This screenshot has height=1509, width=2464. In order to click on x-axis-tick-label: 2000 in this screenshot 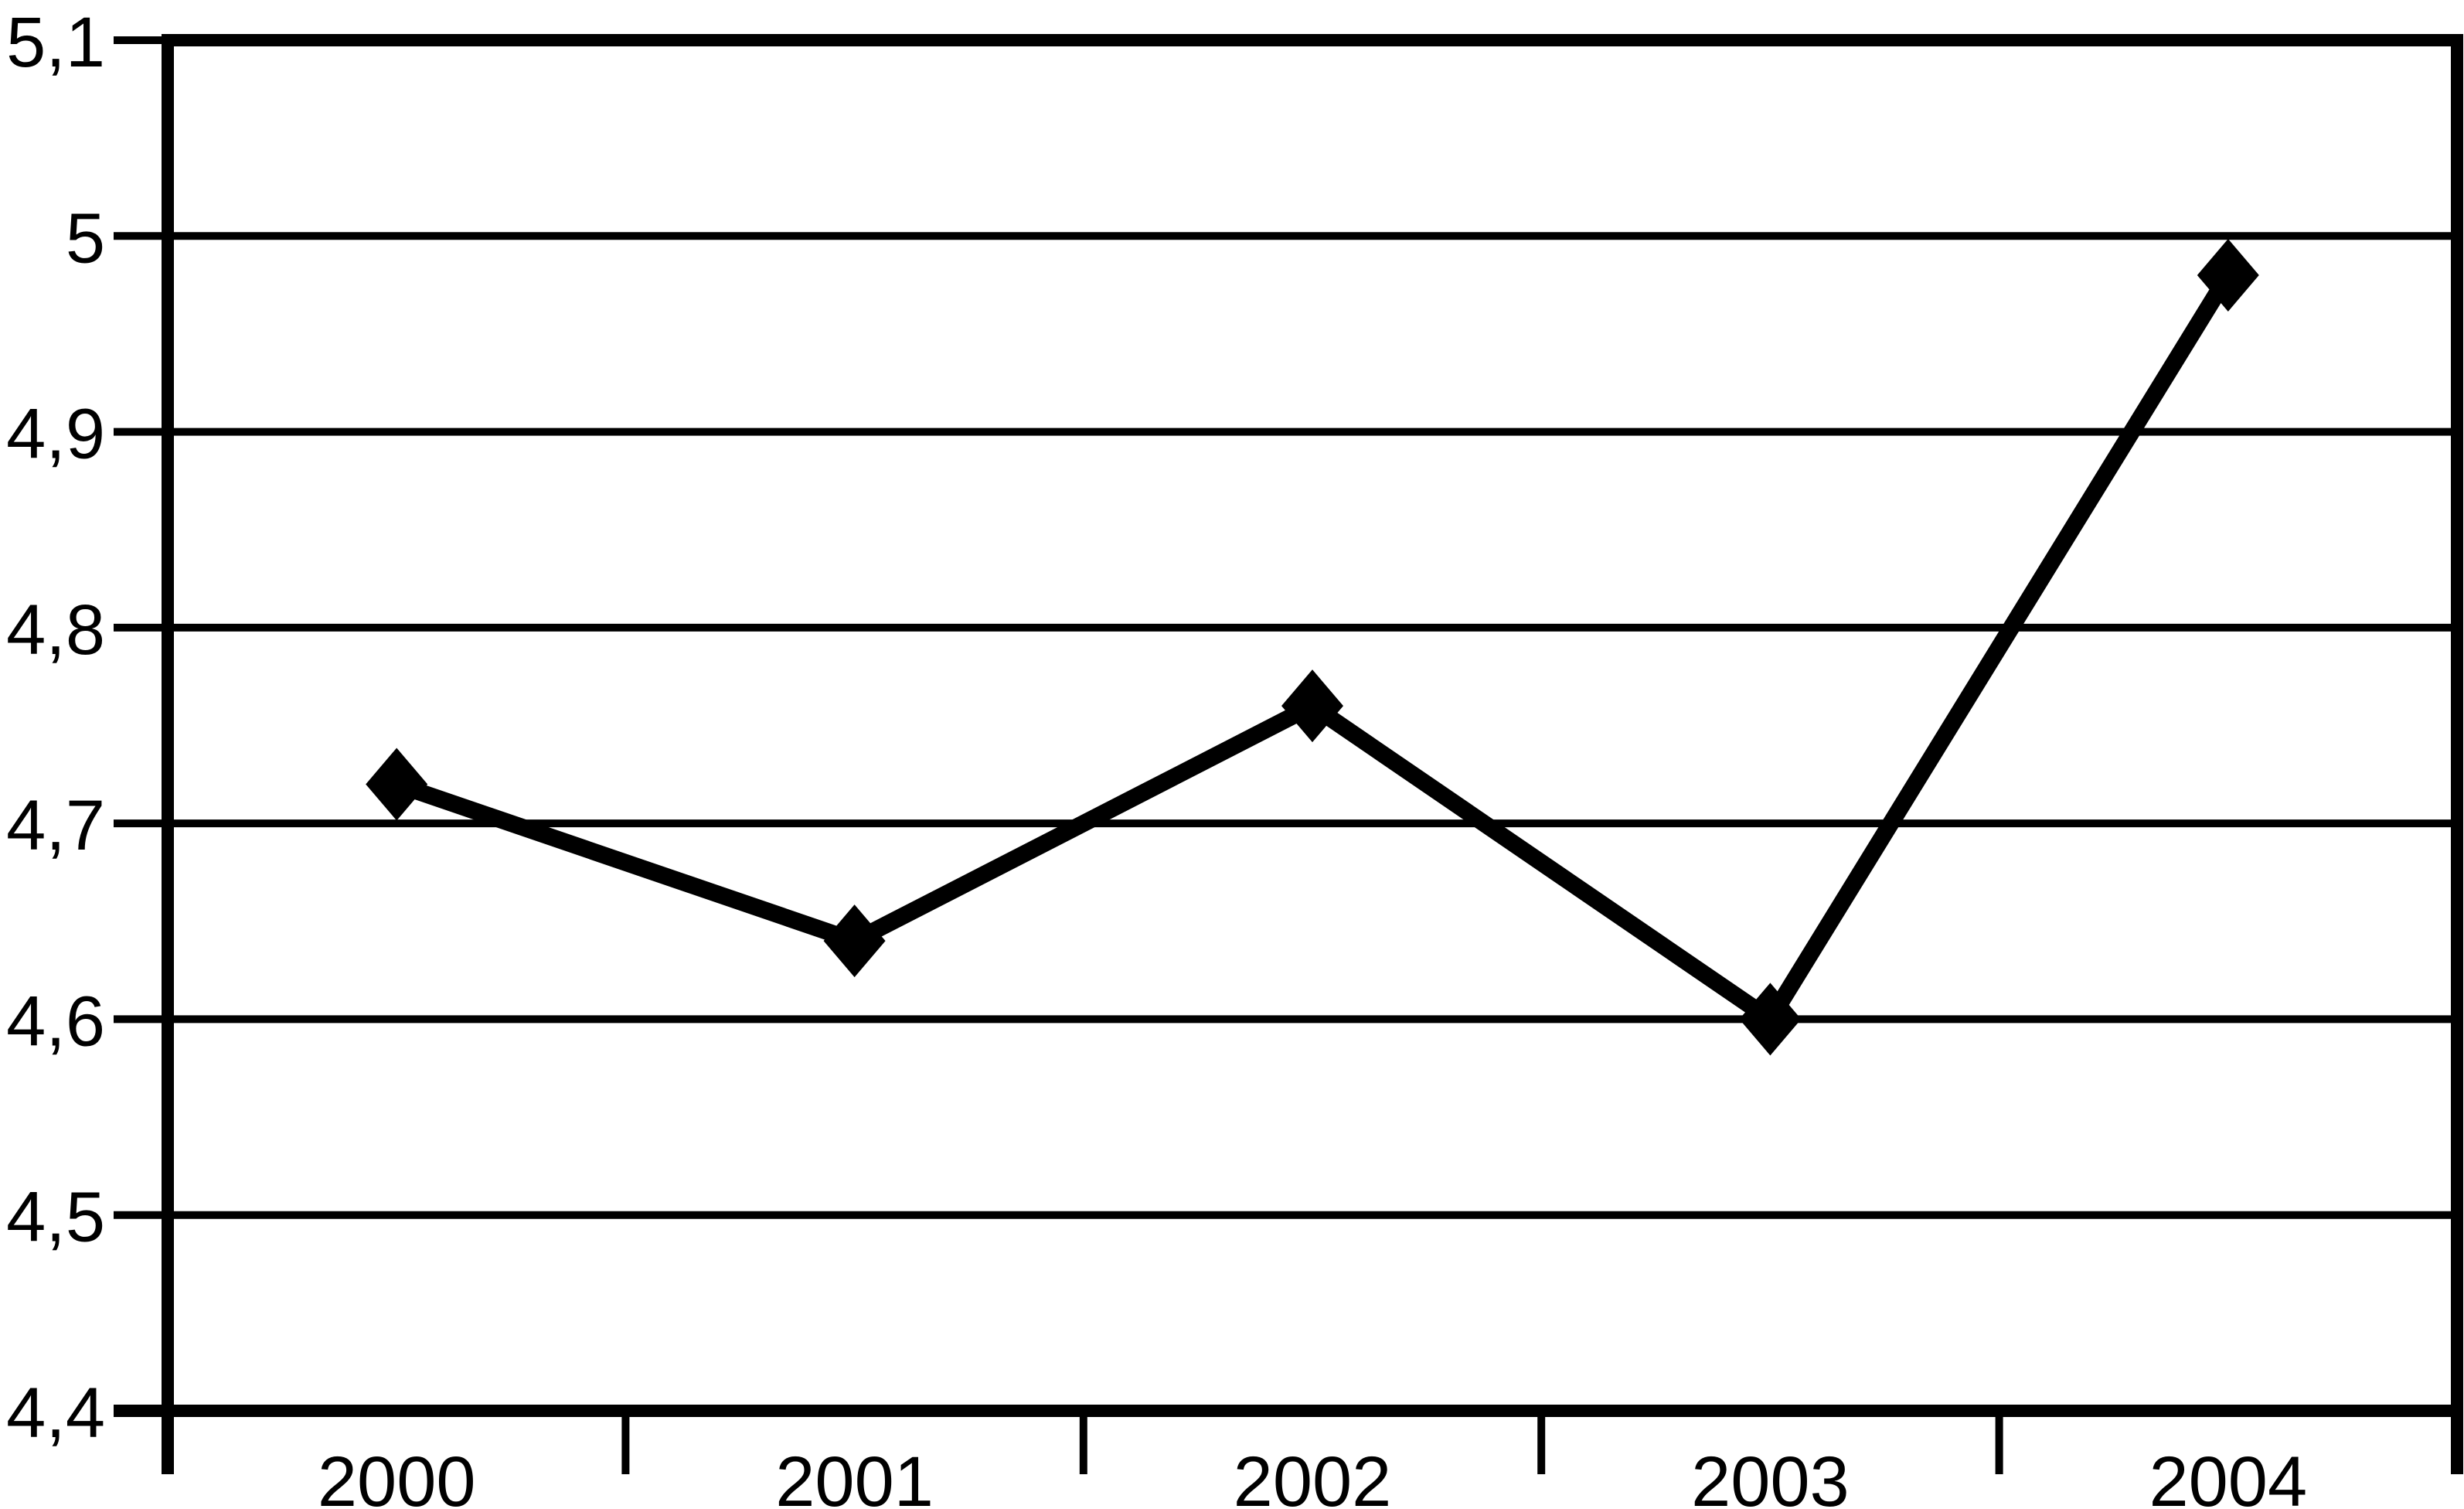, I will do `click(397, 1476)`.